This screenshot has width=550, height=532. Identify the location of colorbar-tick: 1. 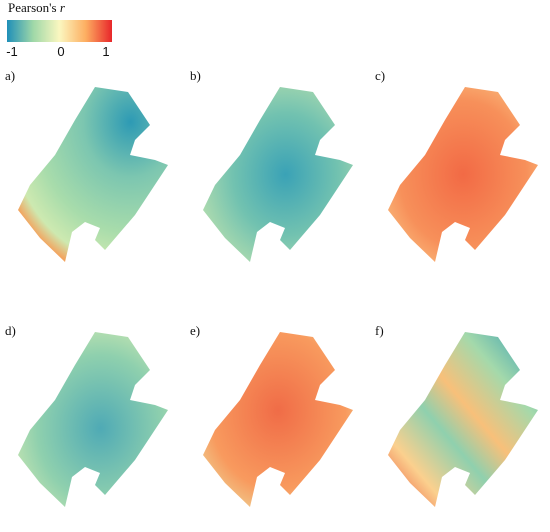
(105, 51).